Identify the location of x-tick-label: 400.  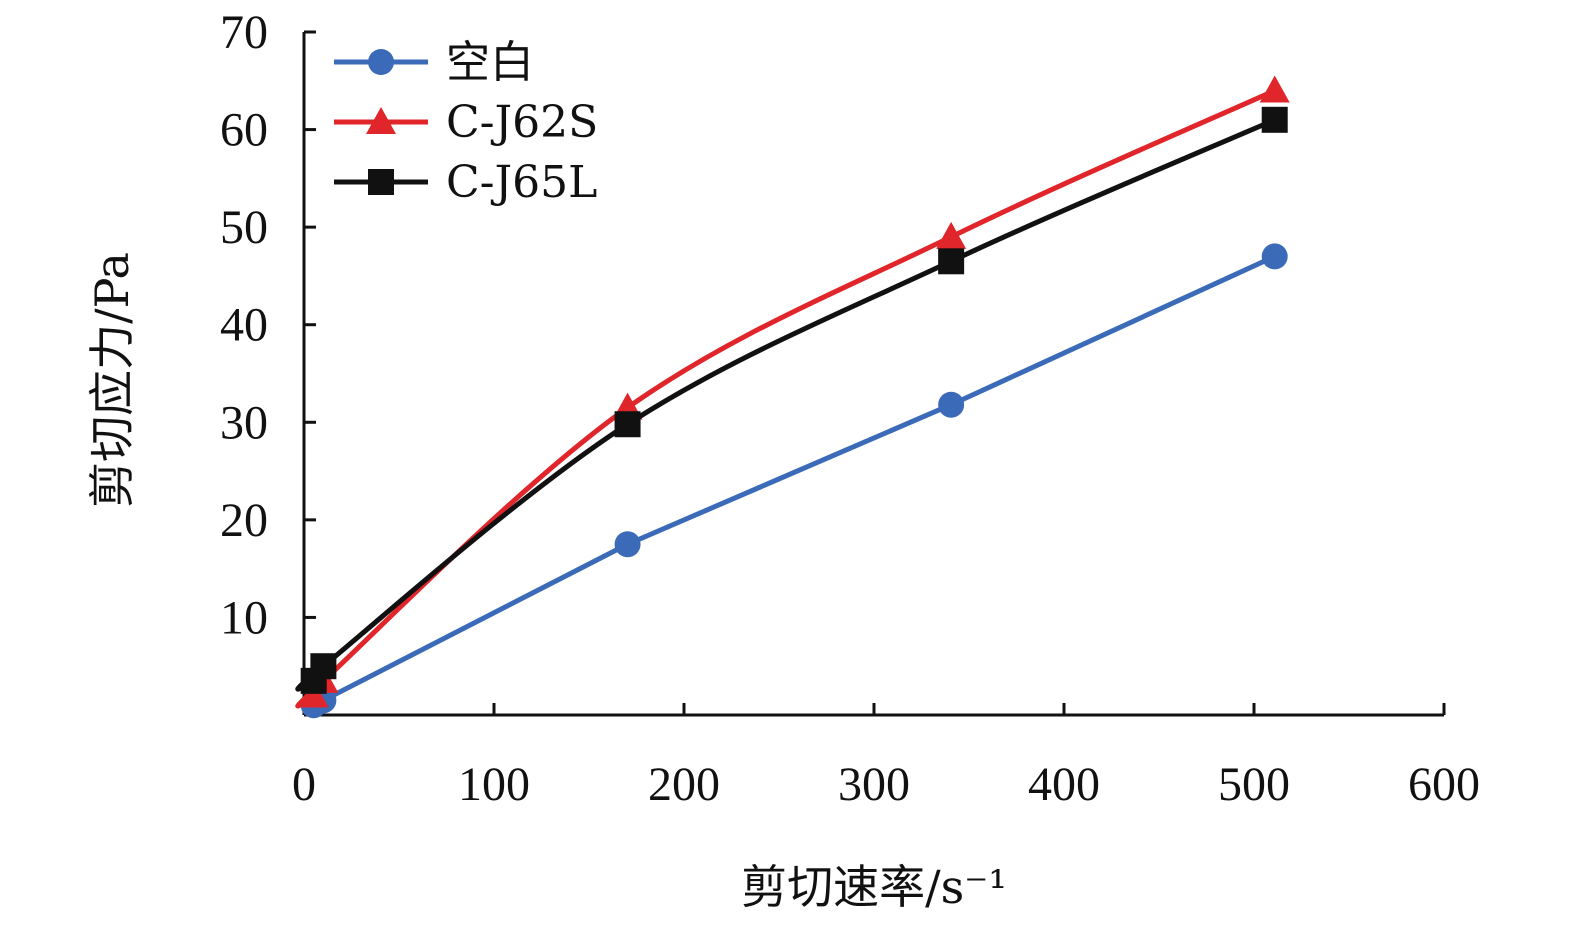
(1064, 784).